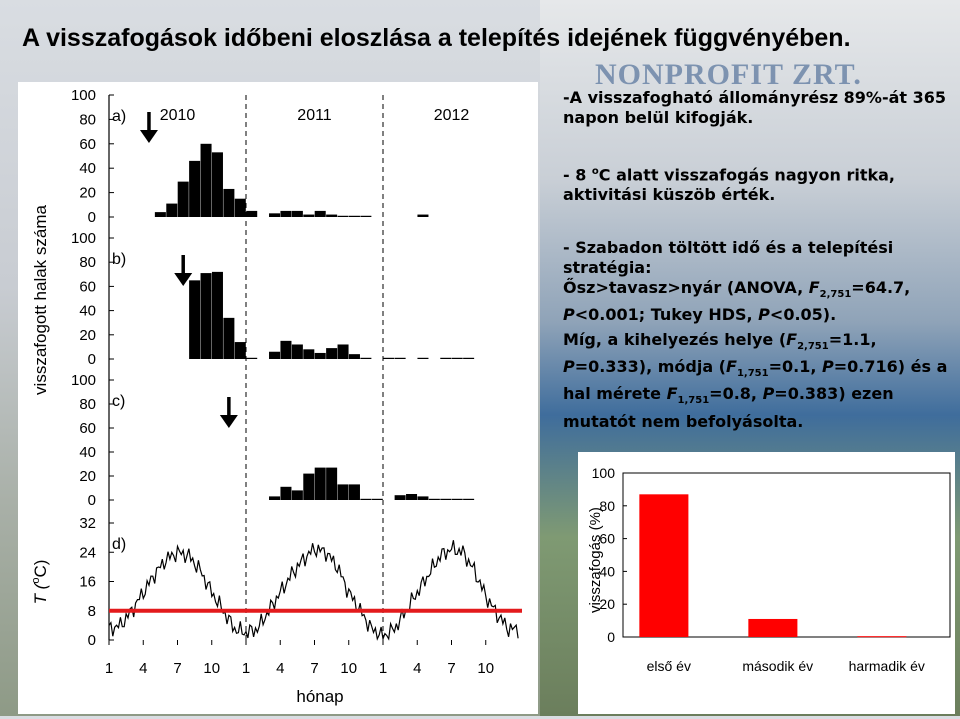  Describe the element at coordinates (669, 666) in the screenshot. I see `category-label: első év` at that location.